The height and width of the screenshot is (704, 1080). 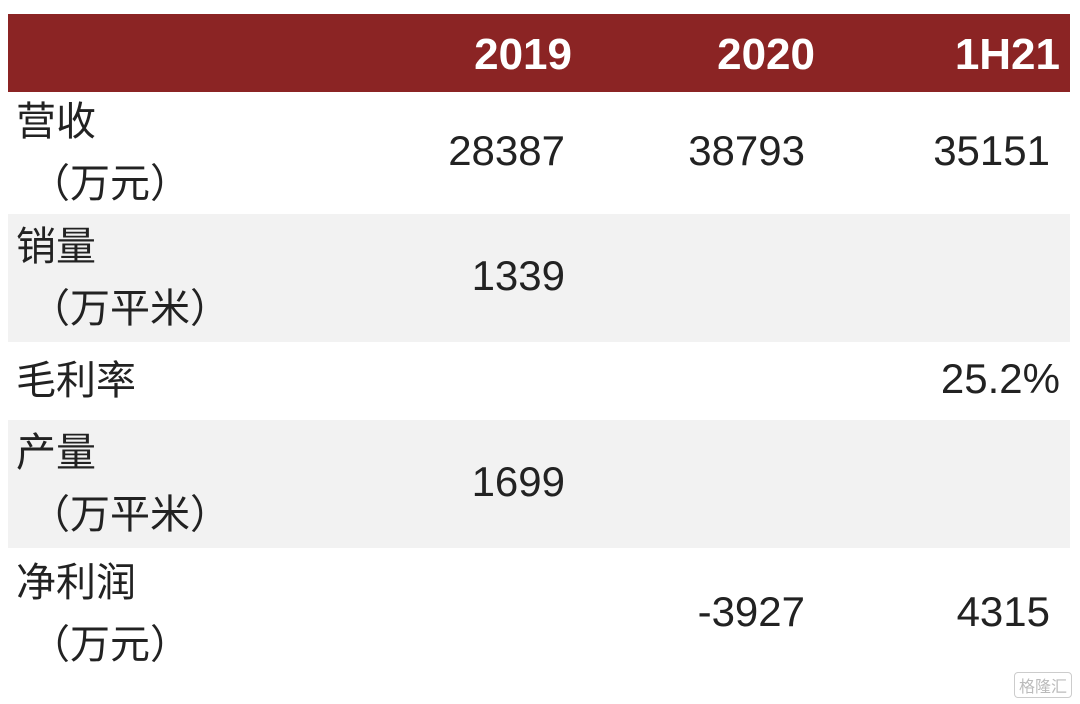 I want to click on row-label: 毛利率, so click(x=76, y=381).